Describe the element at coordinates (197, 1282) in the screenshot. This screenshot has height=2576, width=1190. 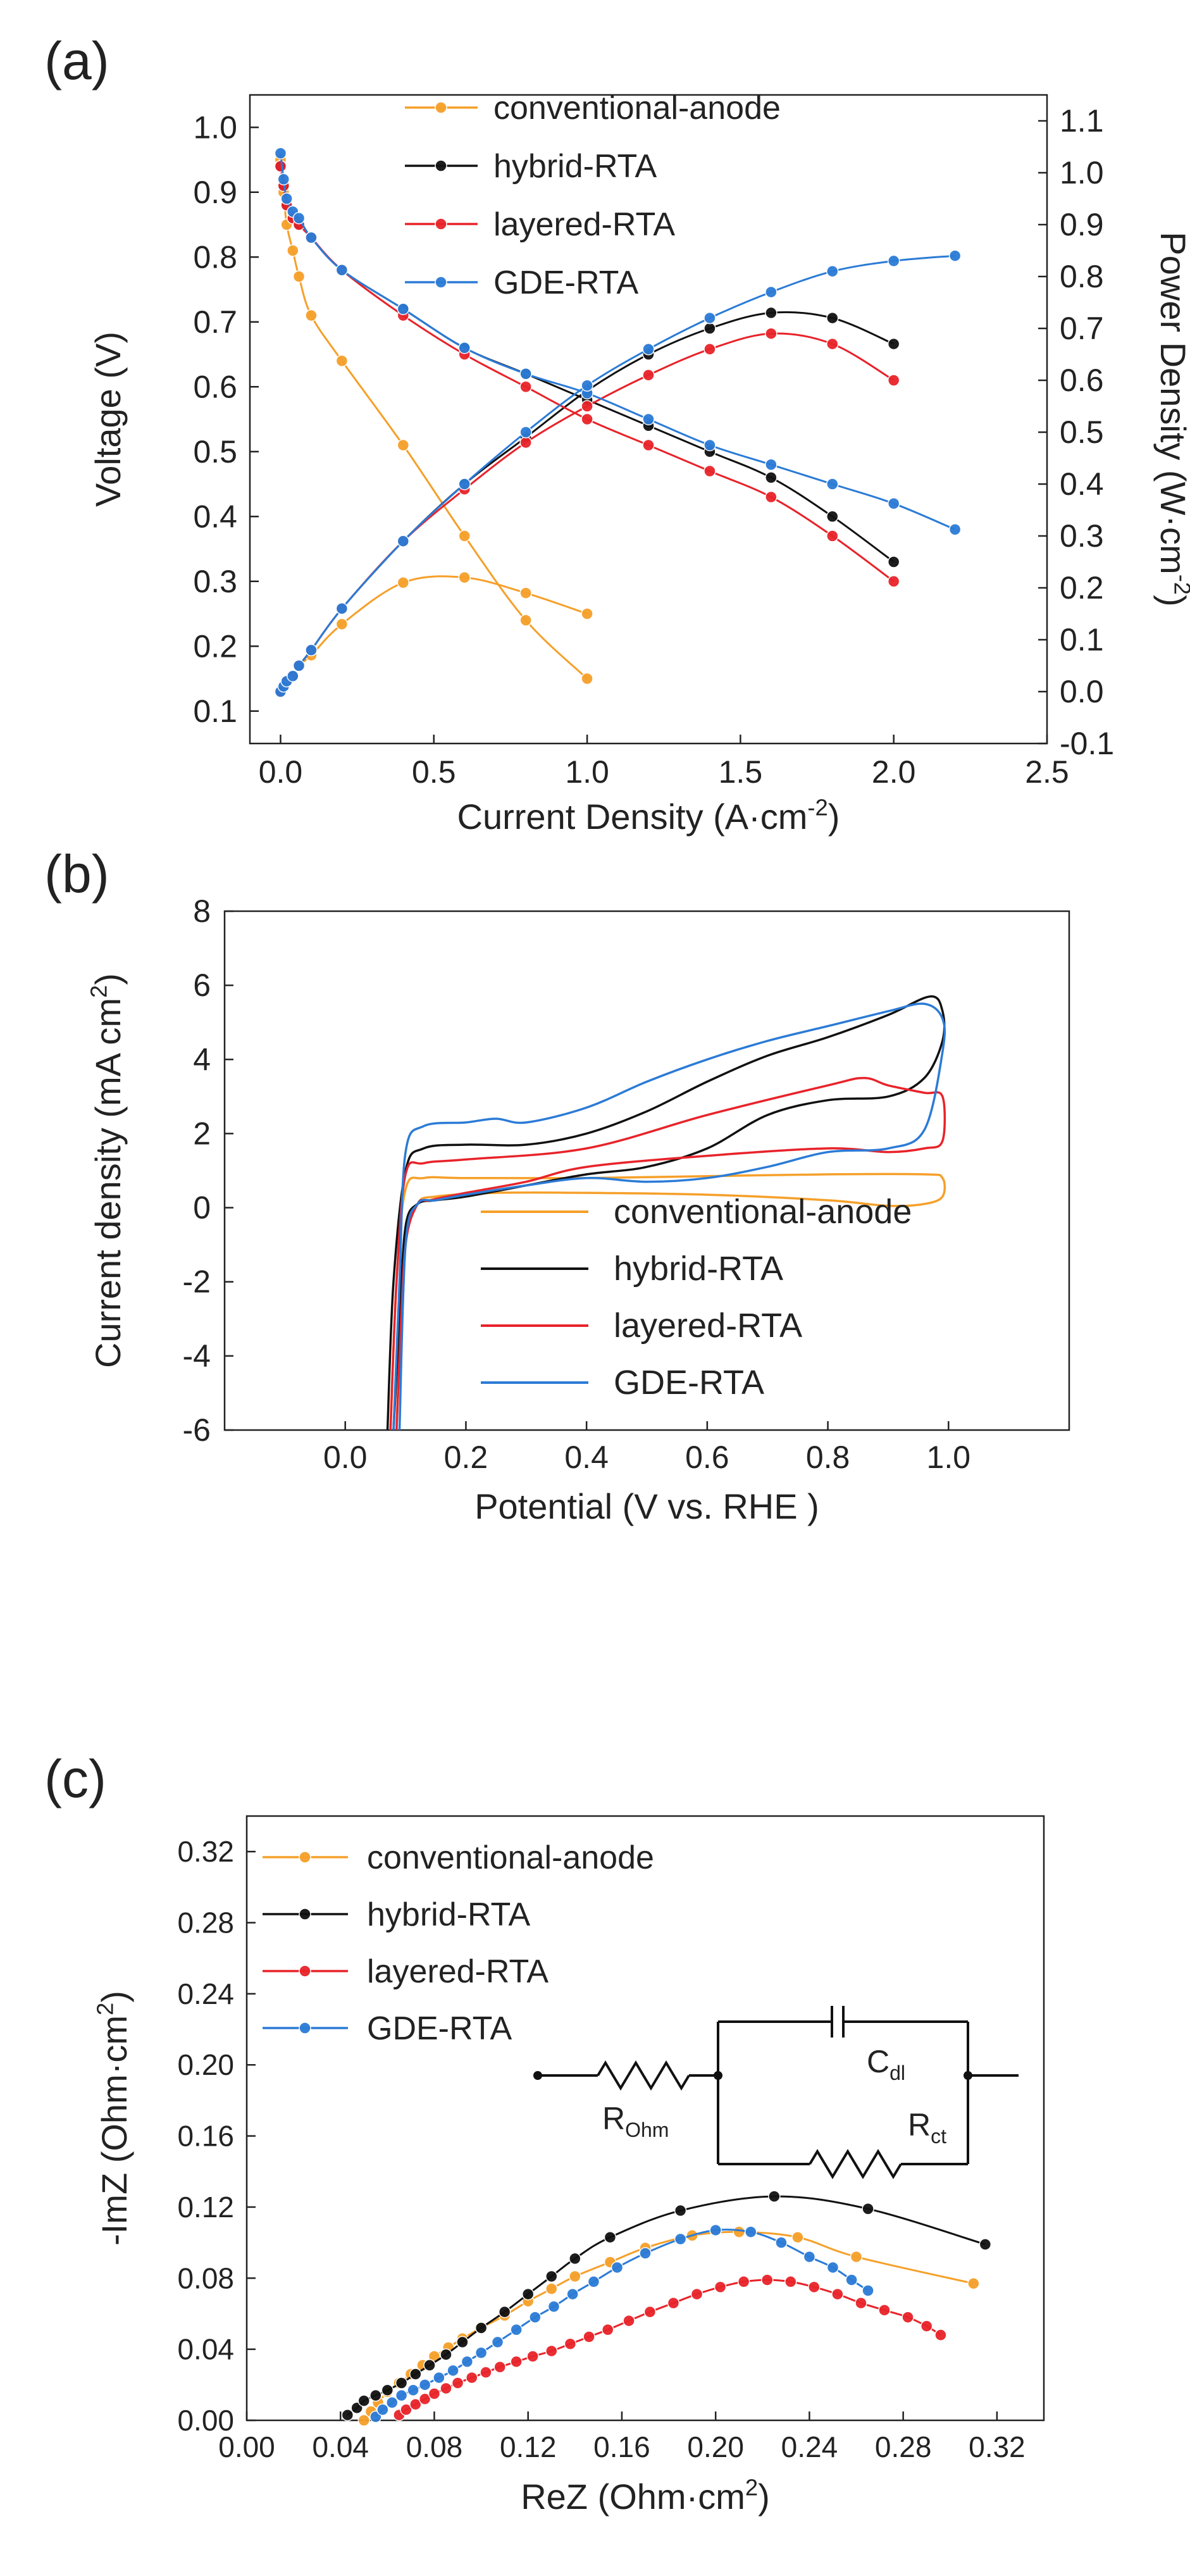
I see `y-tick-label: -2` at that location.